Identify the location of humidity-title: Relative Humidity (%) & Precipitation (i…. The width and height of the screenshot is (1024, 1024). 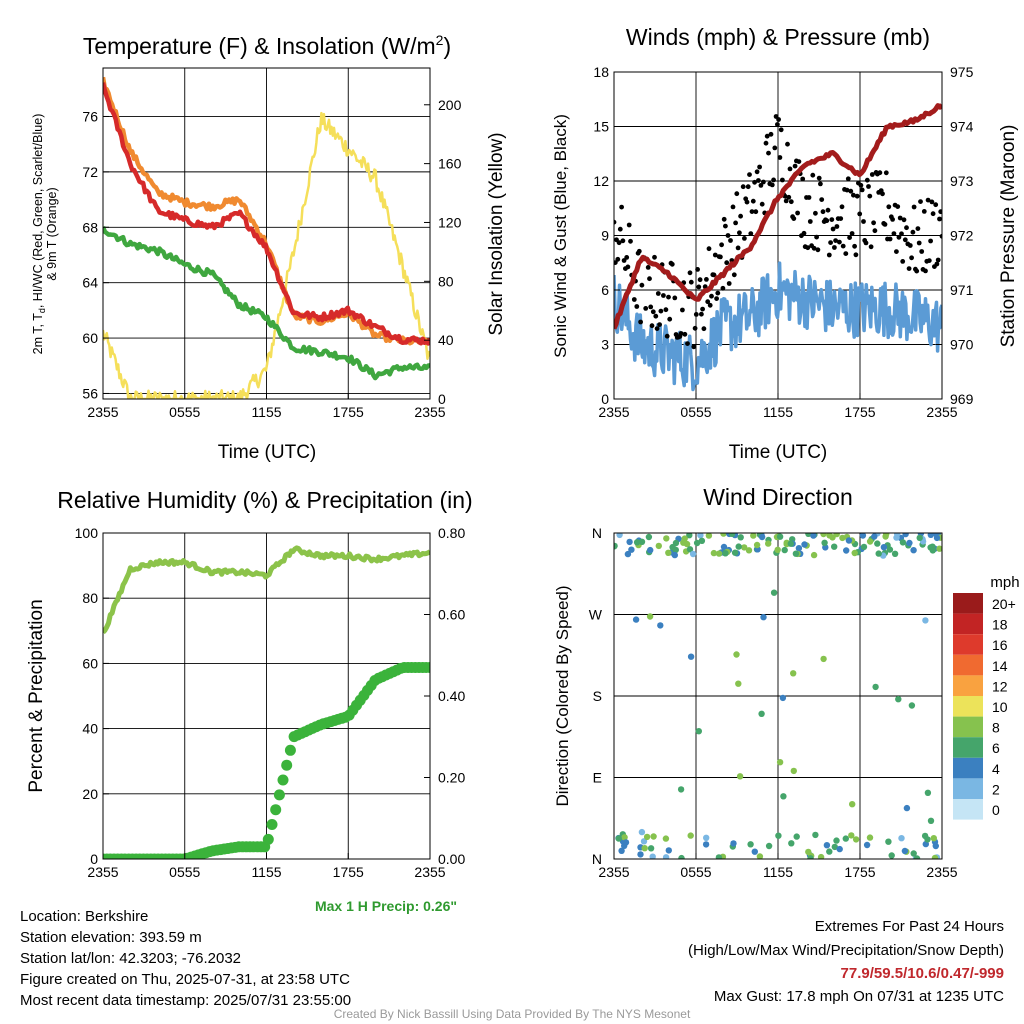
(264, 500).